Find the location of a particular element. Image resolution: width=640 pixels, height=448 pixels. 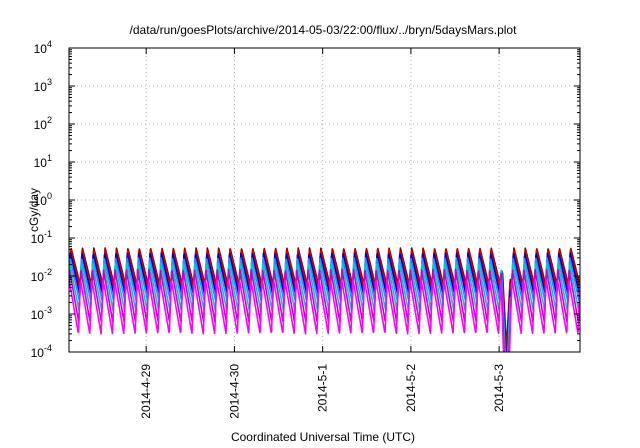

x-tick-label: 2014-5-1 is located at coordinates (323, 388).